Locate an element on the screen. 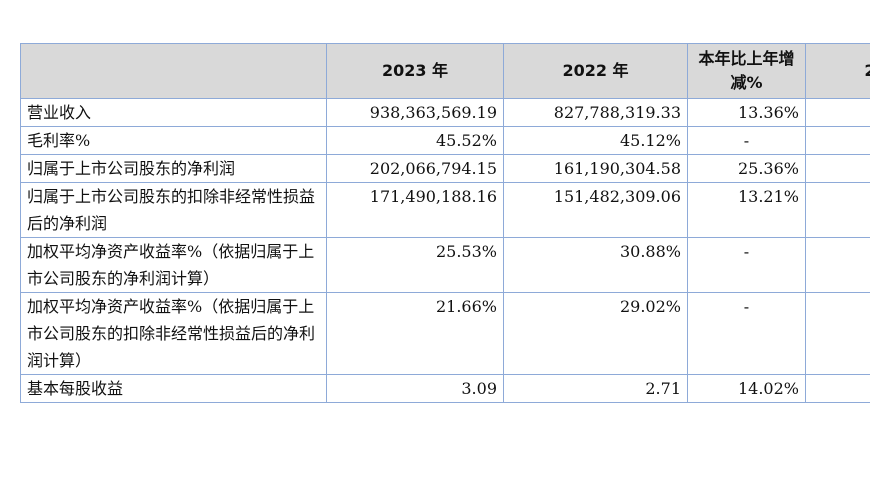 The image size is (870, 492). header-cell: 20 is located at coordinates (837, 71).